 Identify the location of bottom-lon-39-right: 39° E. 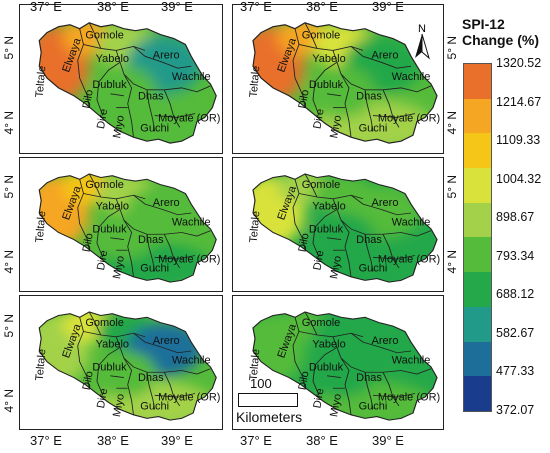
(388, 440).